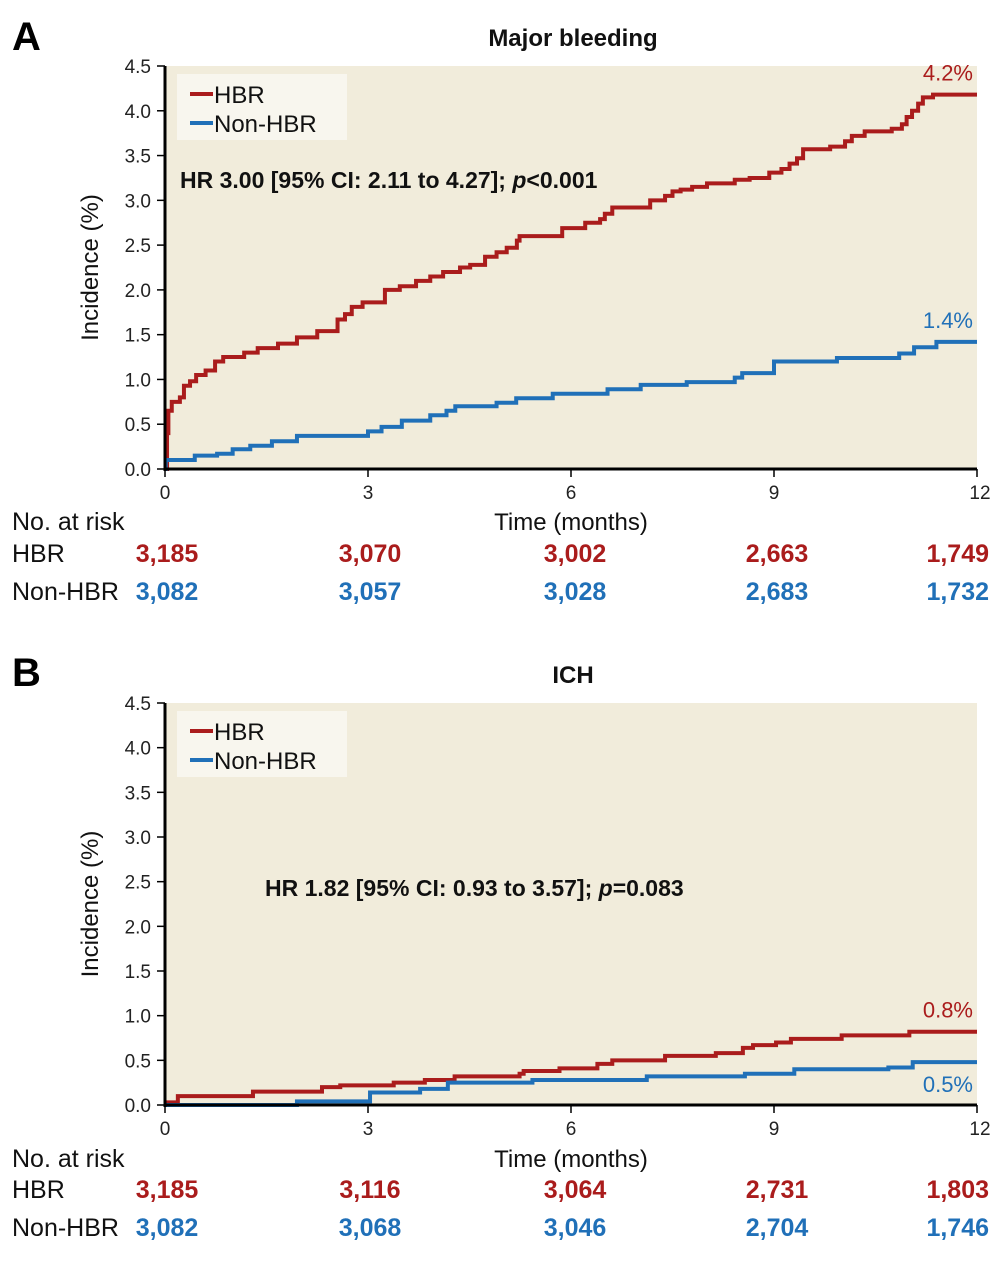 This screenshot has height=1264, width=1004. What do you see at coordinates (26, 673) in the screenshot?
I see `panel-letter: B` at bounding box center [26, 673].